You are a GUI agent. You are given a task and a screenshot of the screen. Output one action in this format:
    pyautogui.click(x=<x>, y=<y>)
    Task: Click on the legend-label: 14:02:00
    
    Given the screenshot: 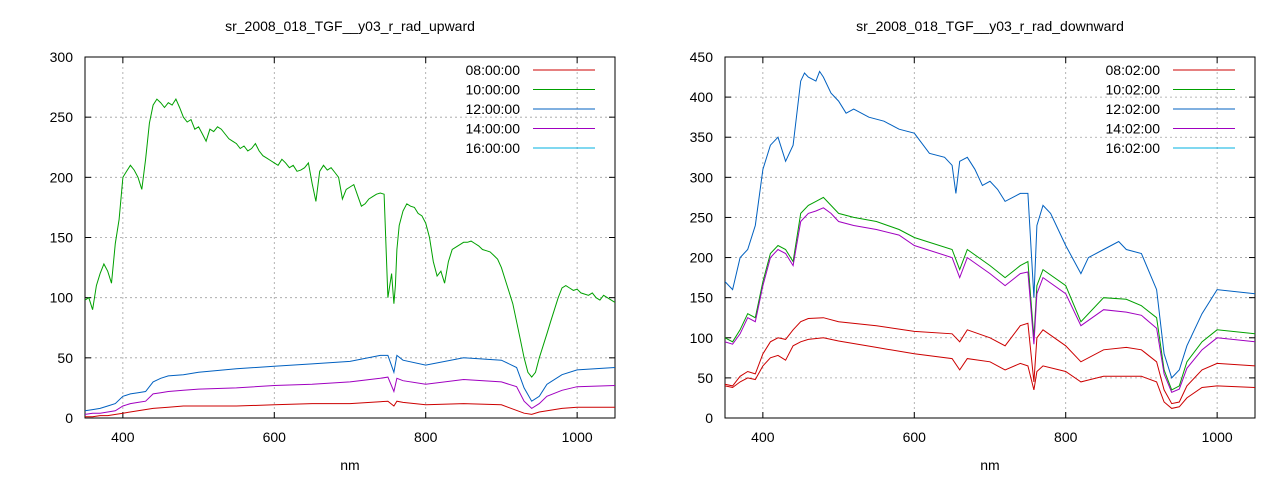 What is the action you would take?
    pyautogui.click(x=1133, y=129)
    